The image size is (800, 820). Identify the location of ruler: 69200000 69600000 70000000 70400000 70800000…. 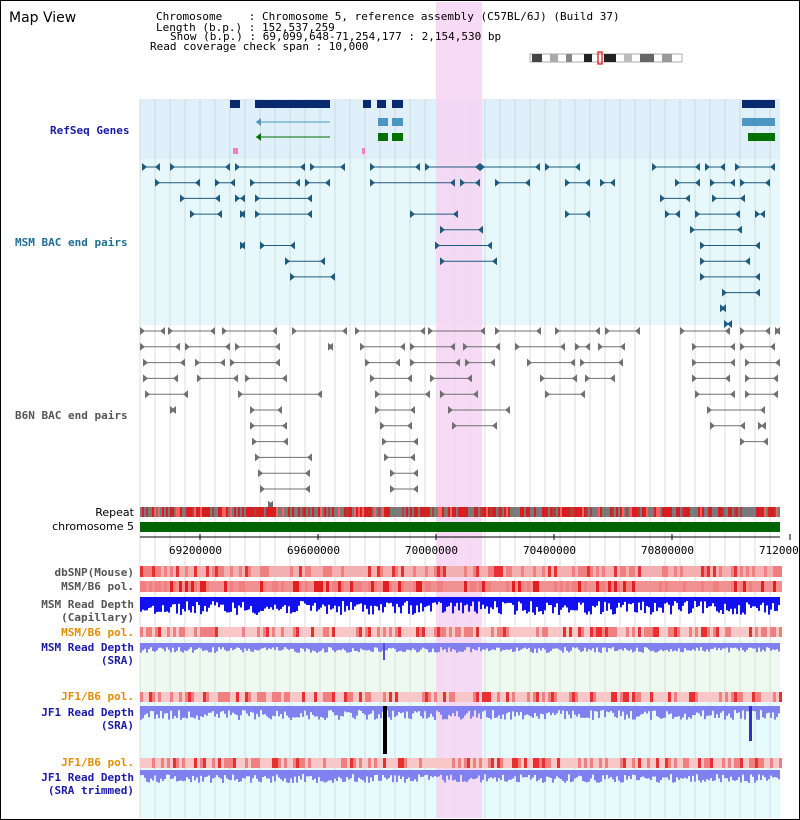
(484, 545).